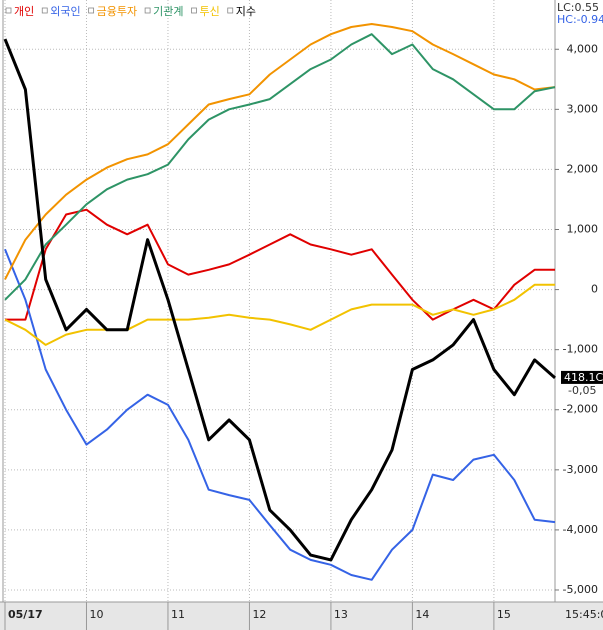  What do you see at coordinates (117, 11) in the screenshot?
I see `legend-label: 금융투자` at bounding box center [117, 11].